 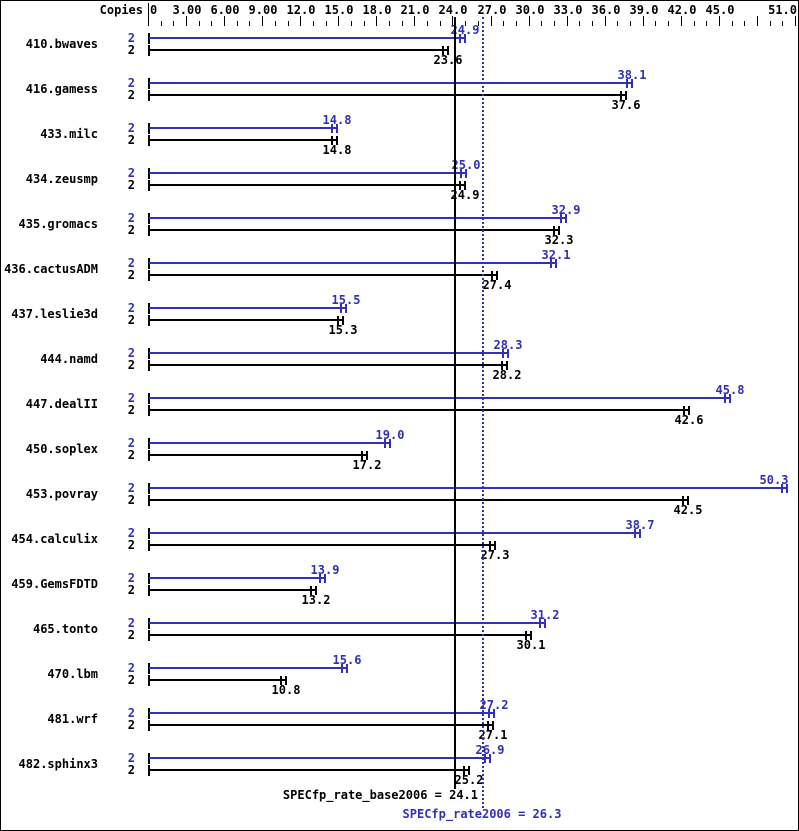 I want to click on axis-tick-label: 45.0, so click(x=720, y=10).